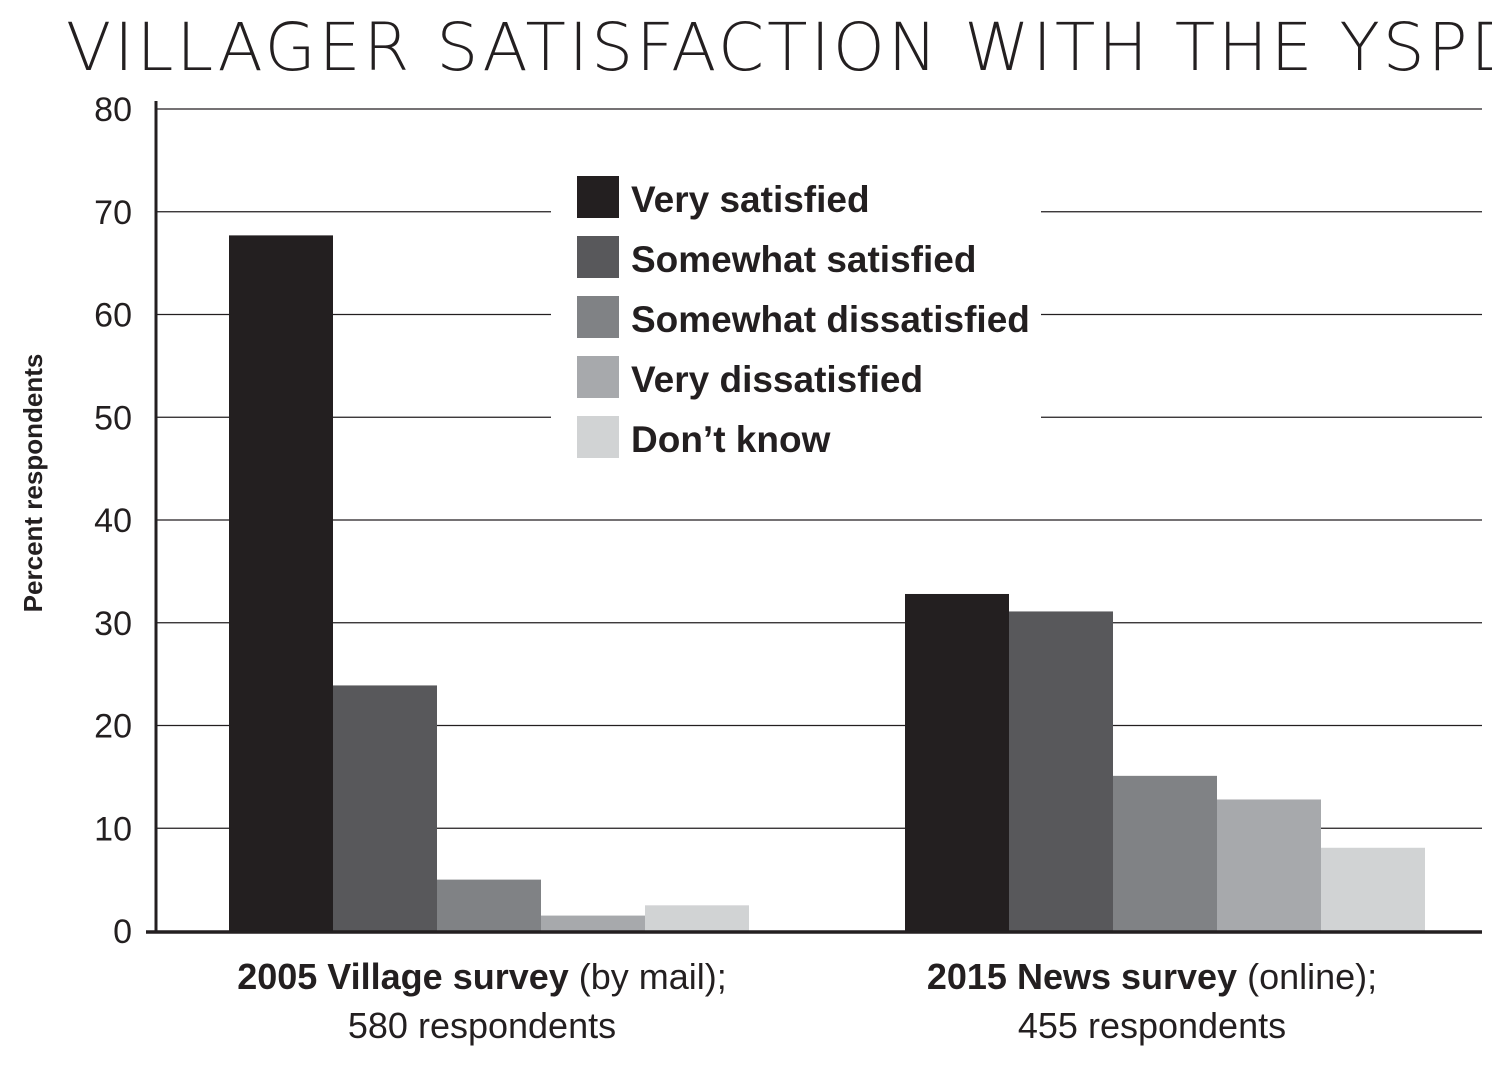 The width and height of the screenshot is (1492, 1069). What do you see at coordinates (779, 47) in the screenshot?
I see `chart-title: VILLAGER SATISFACTION WITH THE YSPD` at bounding box center [779, 47].